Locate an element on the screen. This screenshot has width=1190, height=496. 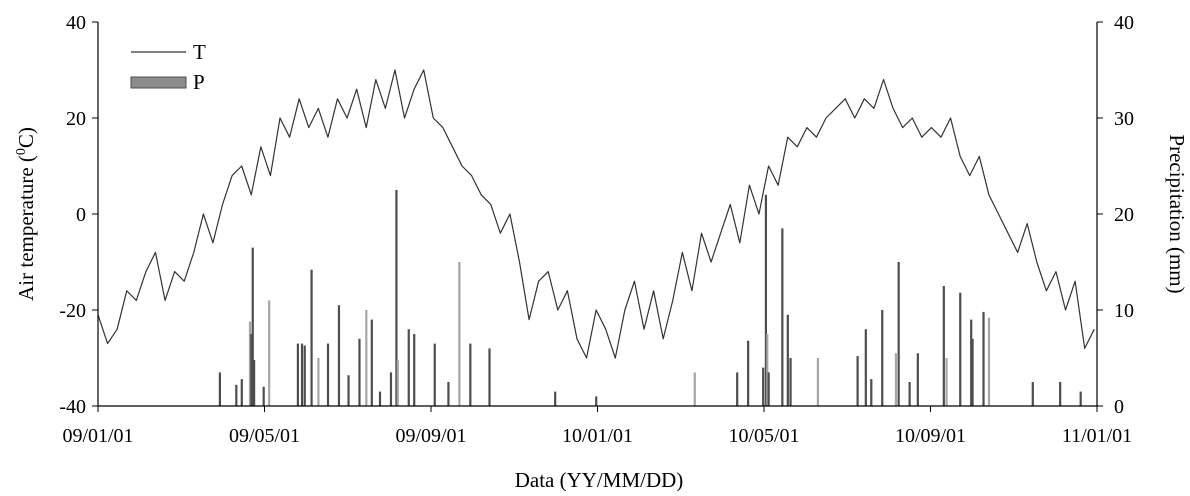
x-tick-label: 10/01/01 is located at coordinates (597, 436).